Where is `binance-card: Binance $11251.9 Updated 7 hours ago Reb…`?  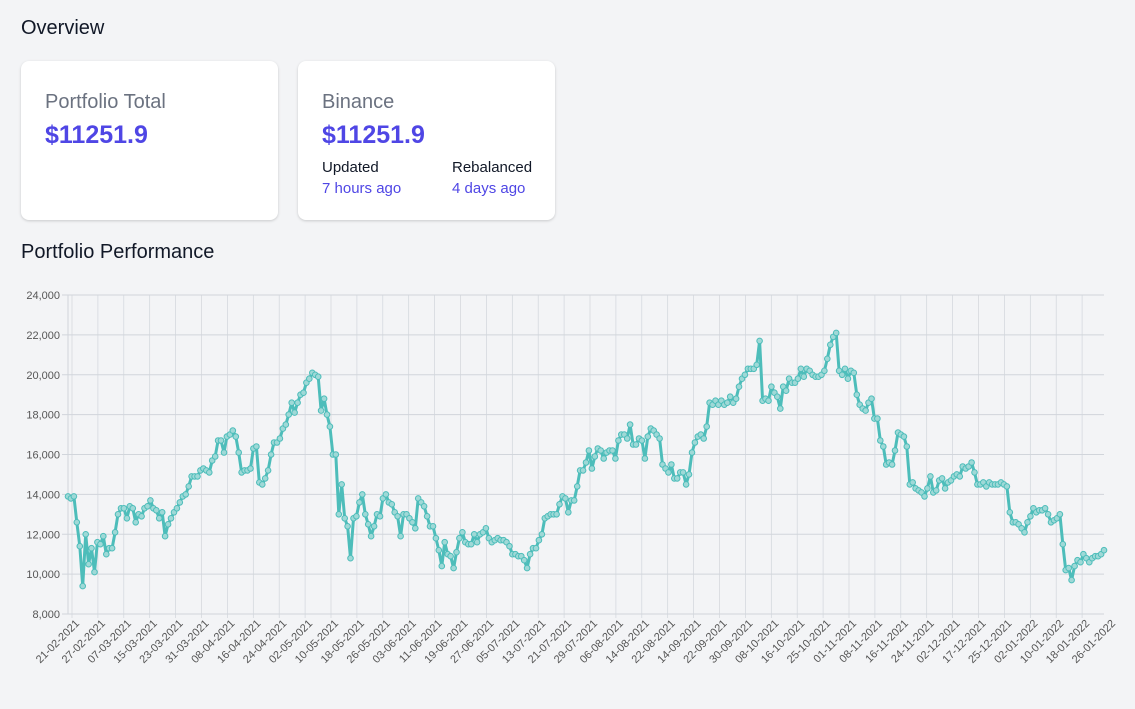 binance-card: Binance $11251.9 Updated 7 hours ago Reb… is located at coordinates (426, 140).